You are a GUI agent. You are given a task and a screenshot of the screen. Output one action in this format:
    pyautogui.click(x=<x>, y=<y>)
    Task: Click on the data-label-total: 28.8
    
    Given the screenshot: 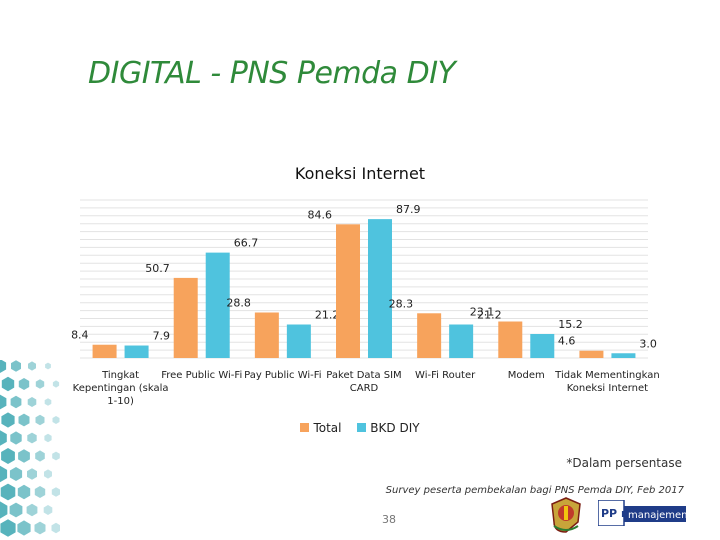 What is the action you would take?
    pyautogui.click(x=238, y=302)
    